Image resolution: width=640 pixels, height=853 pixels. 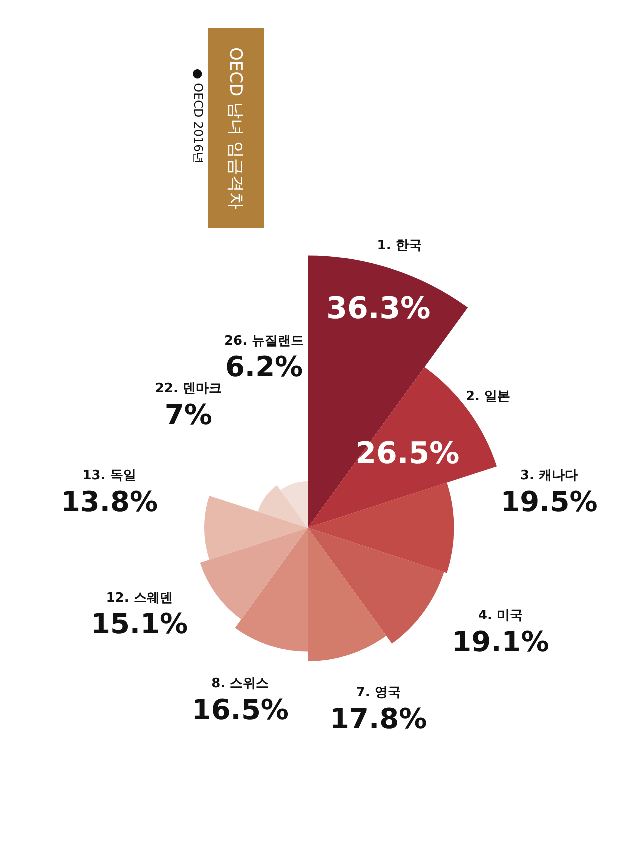 What do you see at coordinates (139, 624) in the screenshot?
I see `data-label: 15.1%` at bounding box center [139, 624].